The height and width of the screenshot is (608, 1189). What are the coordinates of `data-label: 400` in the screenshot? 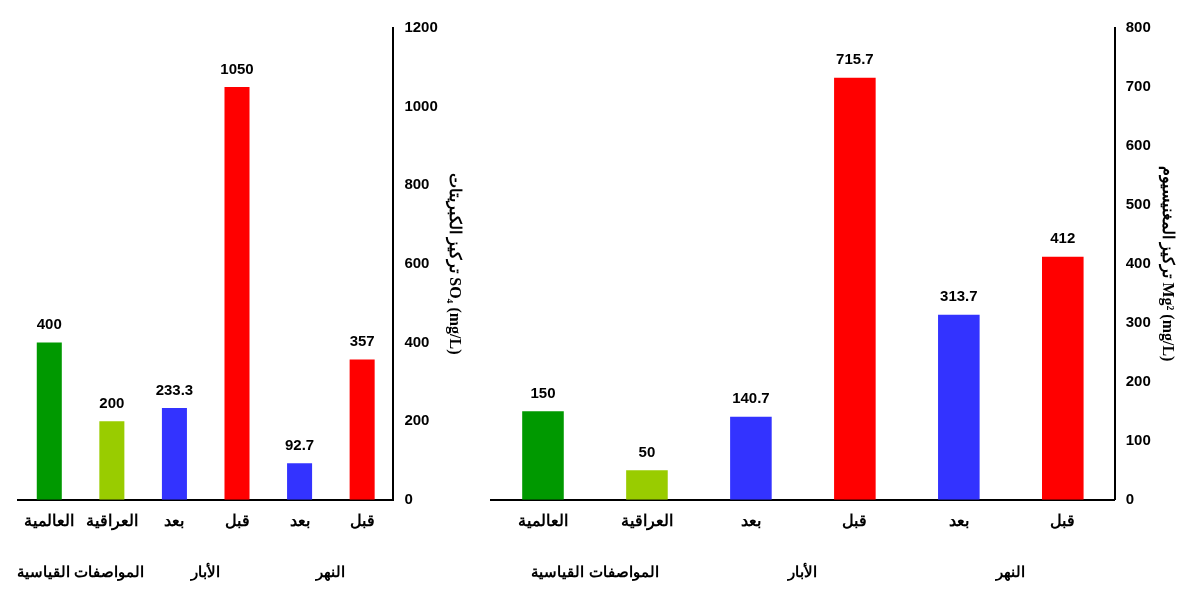 It's located at (49, 324).